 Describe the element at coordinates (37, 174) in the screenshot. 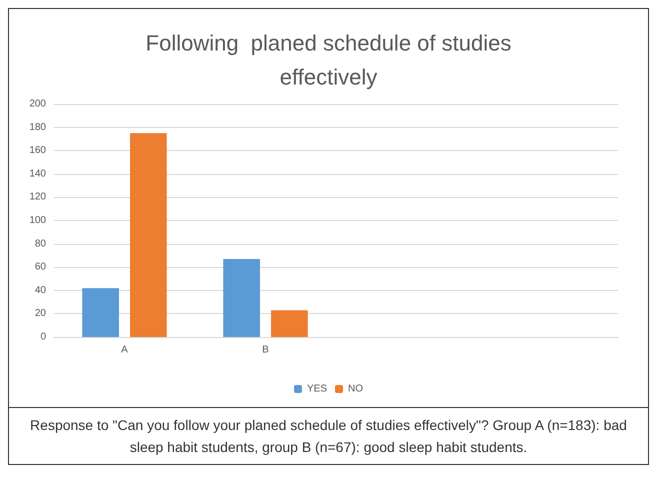

I see `y-tick-label: 140` at that location.